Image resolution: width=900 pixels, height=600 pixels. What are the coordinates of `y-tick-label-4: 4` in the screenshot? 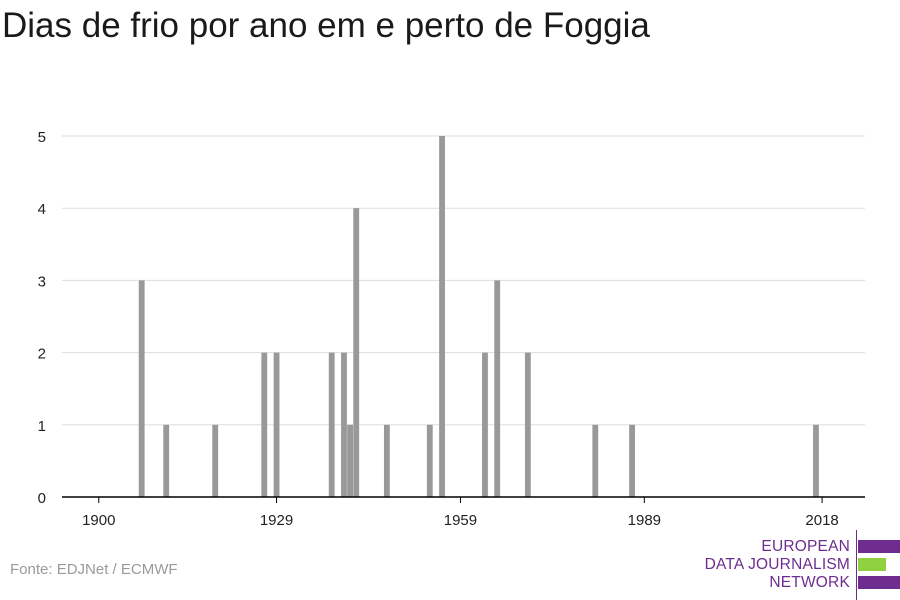 It's located at (42, 209).